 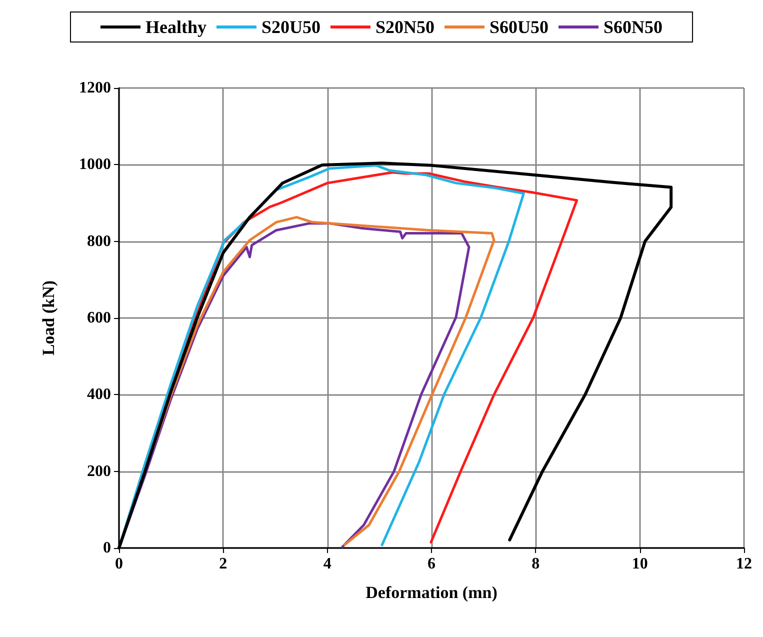 What do you see at coordinates (95, 165) in the screenshot?
I see `y-tick-label: 1000` at bounding box center [95, 165].